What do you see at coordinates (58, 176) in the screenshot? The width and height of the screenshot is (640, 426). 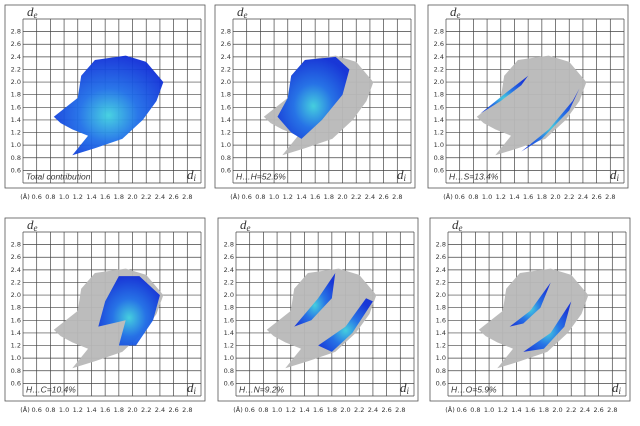 I see `panel-label: Total contribution` at bounding box center [58, 176].